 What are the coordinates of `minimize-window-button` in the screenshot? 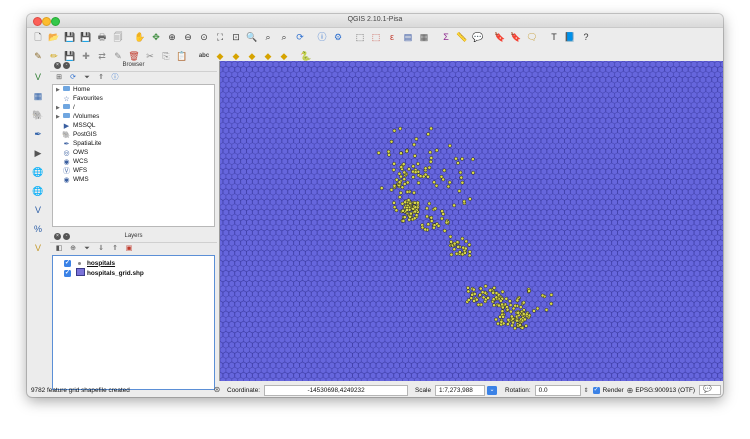 It's located at (46, 21).